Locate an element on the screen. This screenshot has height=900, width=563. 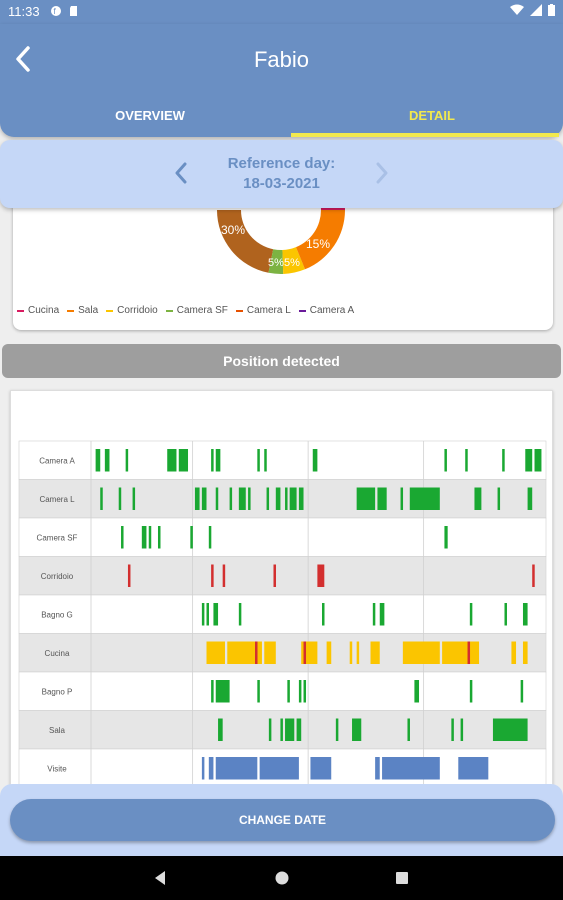
timeline-row-label: Camera L is located at coordinates (57, 499).